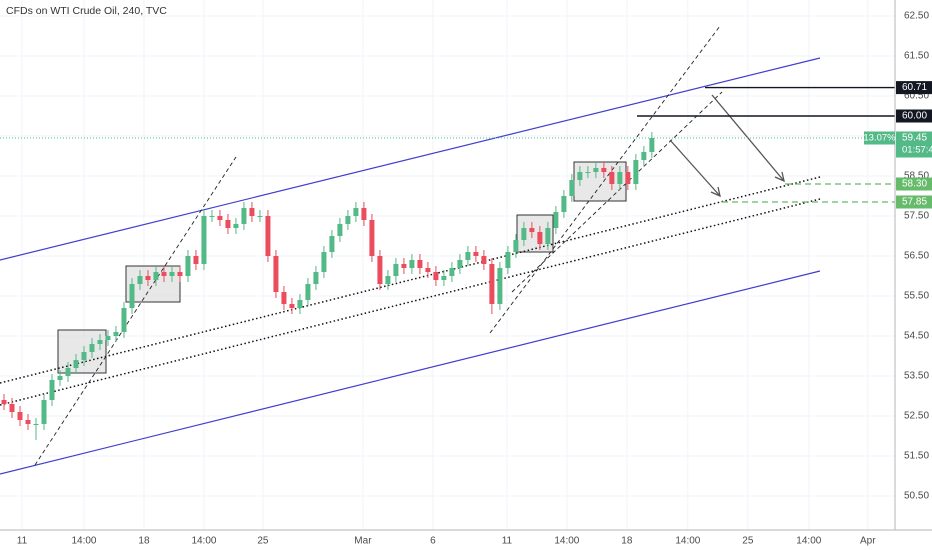 The height and width of the screenshot is (550, 932). What do you see at coordinates (916, 296) in the screenshot?
I see `y-tick-label: 55.50` at bounding box center [916, 296].